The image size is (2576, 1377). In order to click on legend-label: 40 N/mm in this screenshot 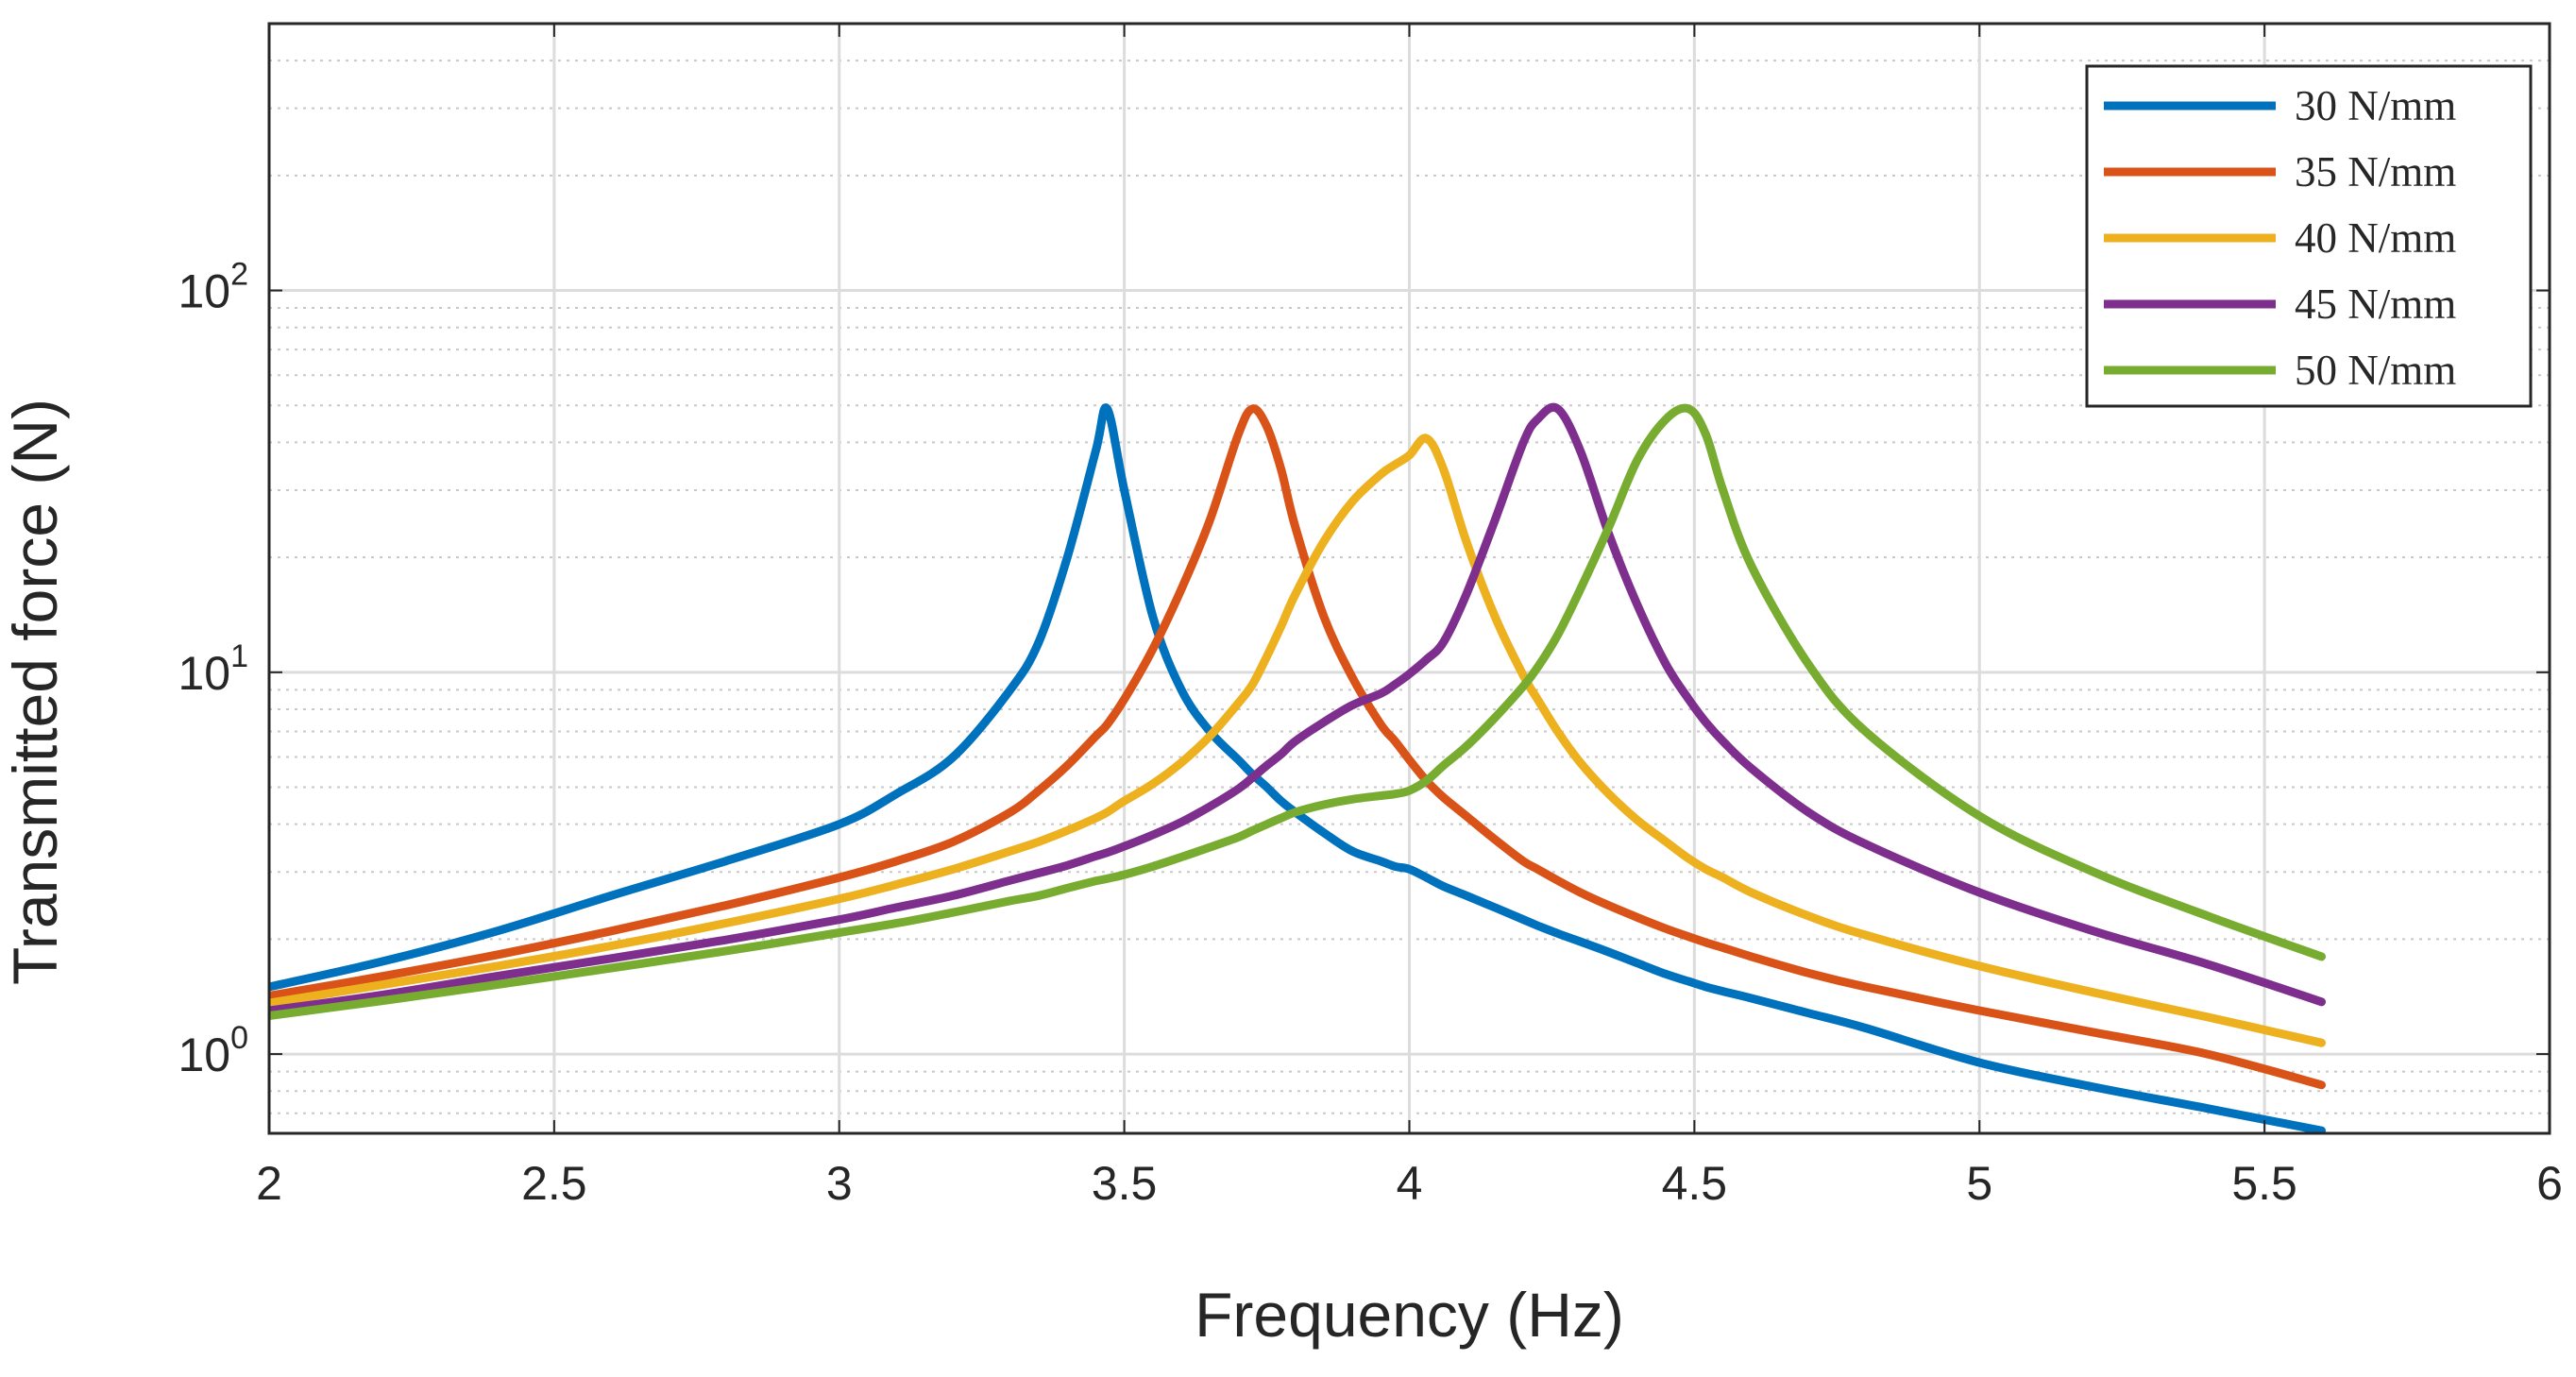, I will do `click(2375, 238)`.